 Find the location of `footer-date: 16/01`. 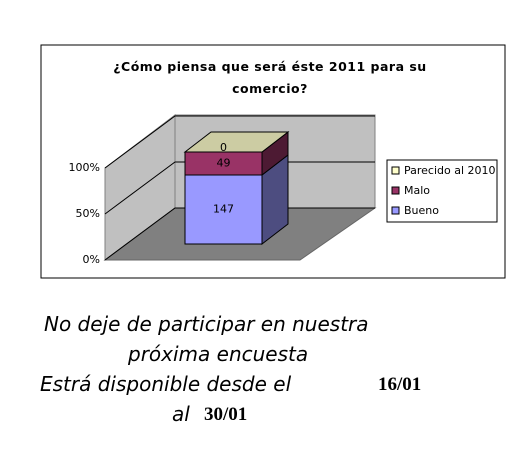

footer-date: 16/01 is located at coordinates (400, 384).